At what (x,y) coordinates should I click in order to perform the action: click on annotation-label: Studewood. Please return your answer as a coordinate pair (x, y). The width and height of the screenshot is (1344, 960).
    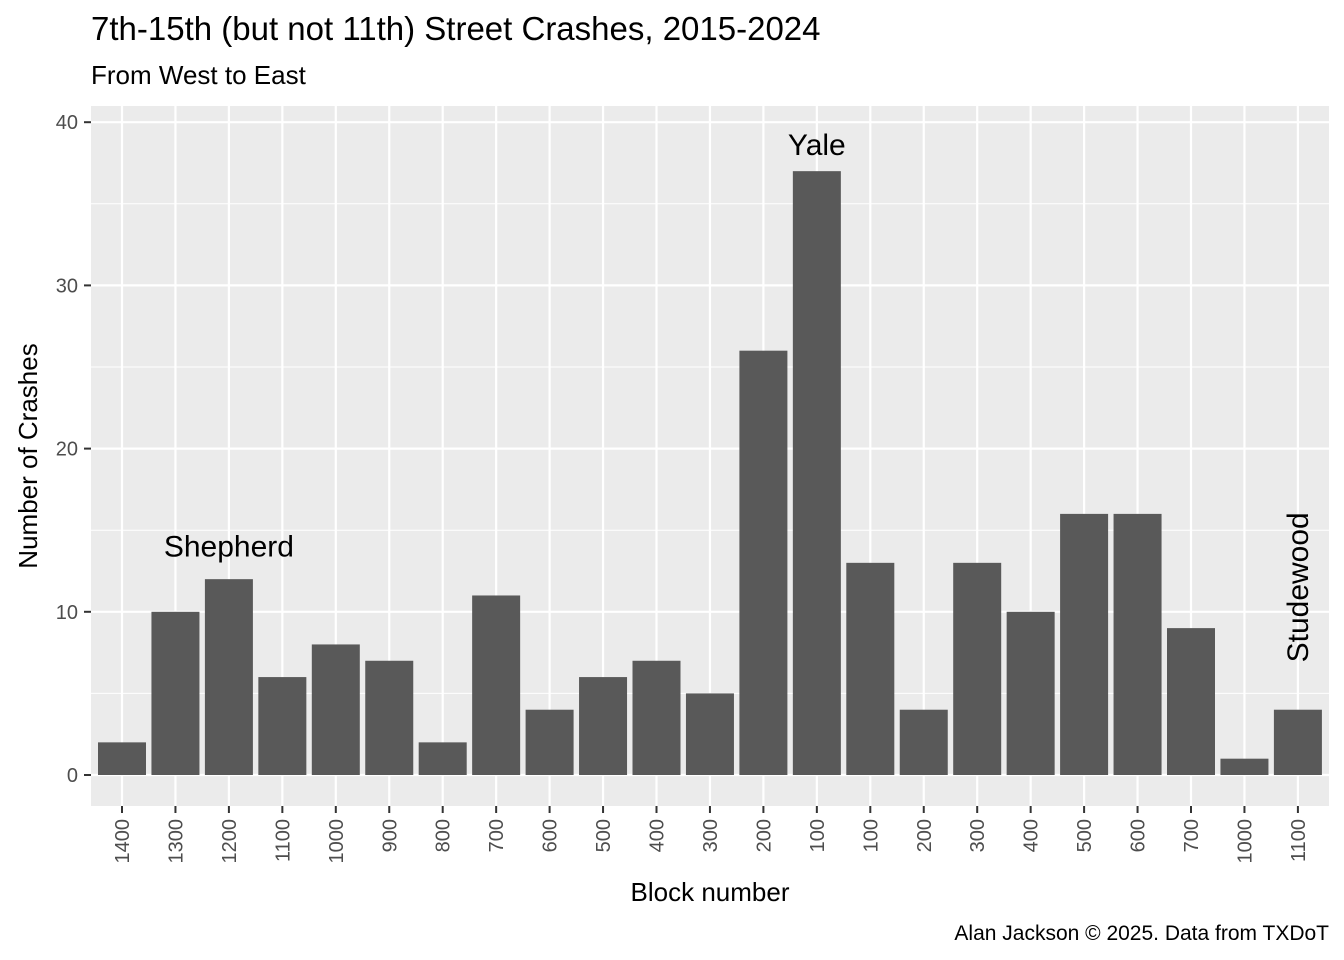
    Looking at the image, I should click on (1298, 587).